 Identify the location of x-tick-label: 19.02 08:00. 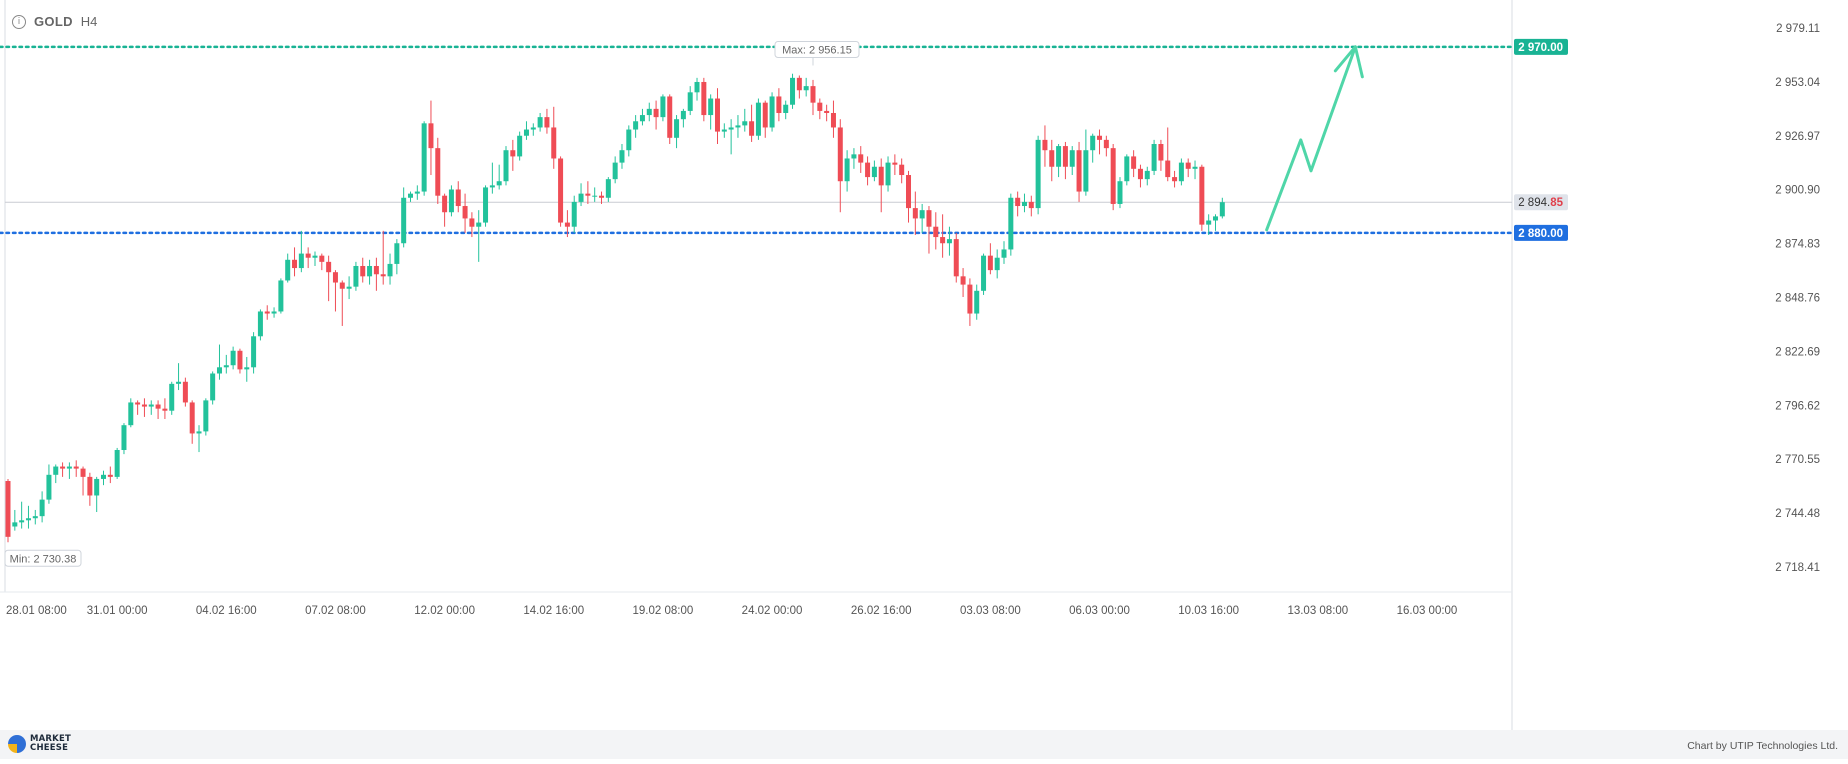
(663, 611).